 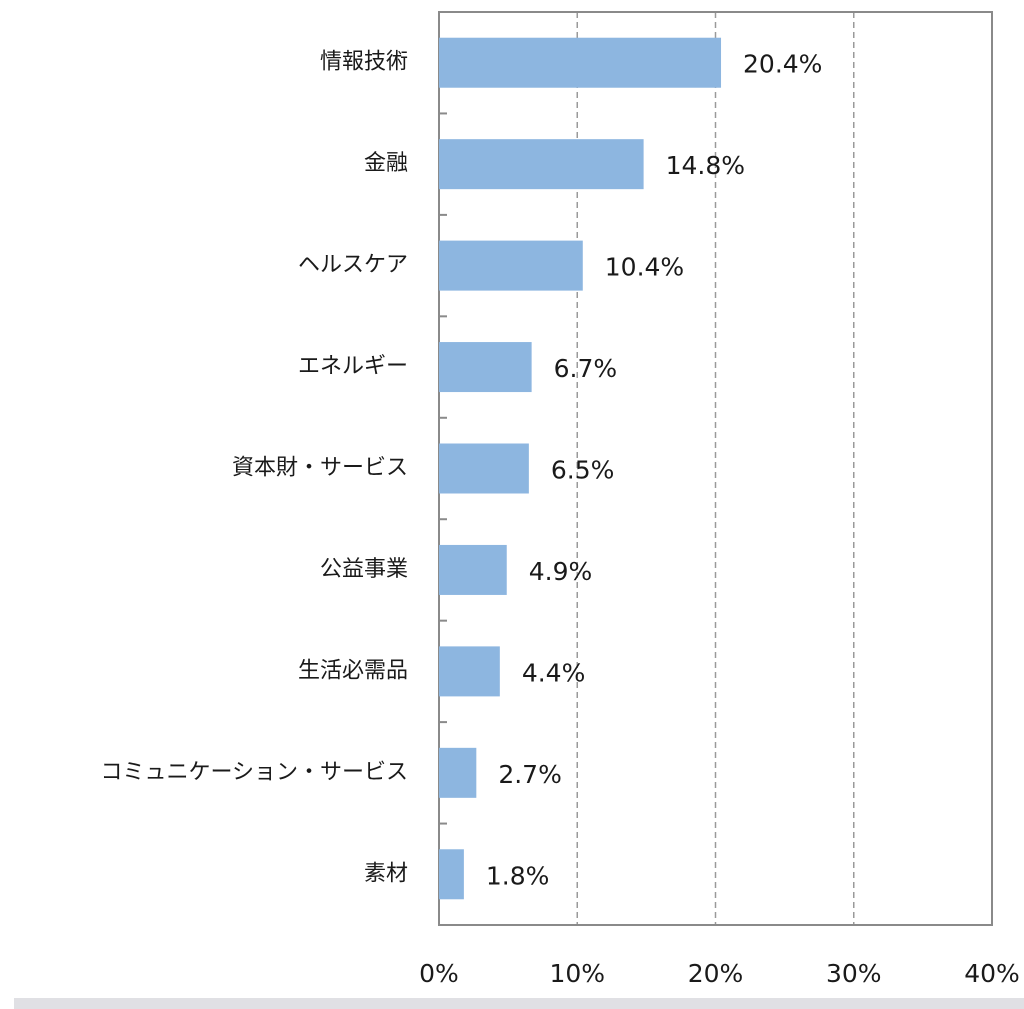 I want to click on x-tick-label: 0%, so click(x=439, y=973).